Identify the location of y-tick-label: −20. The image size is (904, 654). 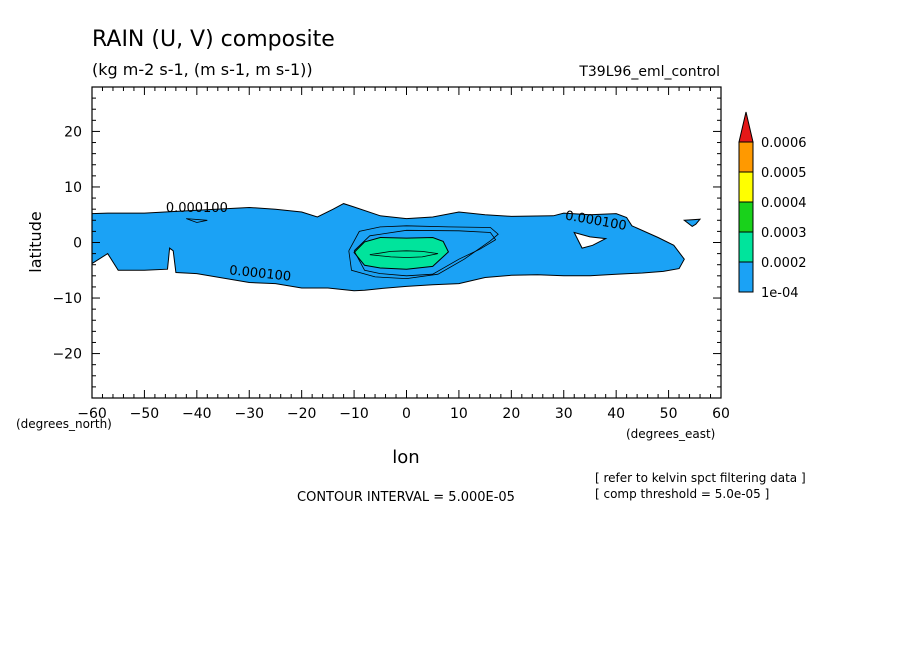
(67, 355).